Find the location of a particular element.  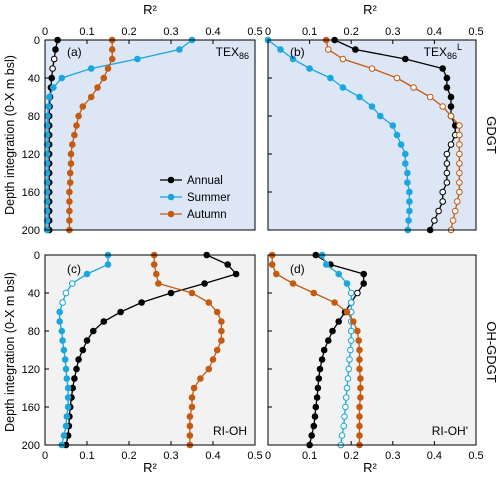

y-tick-label: 0 is located at coordinates (37, 256).